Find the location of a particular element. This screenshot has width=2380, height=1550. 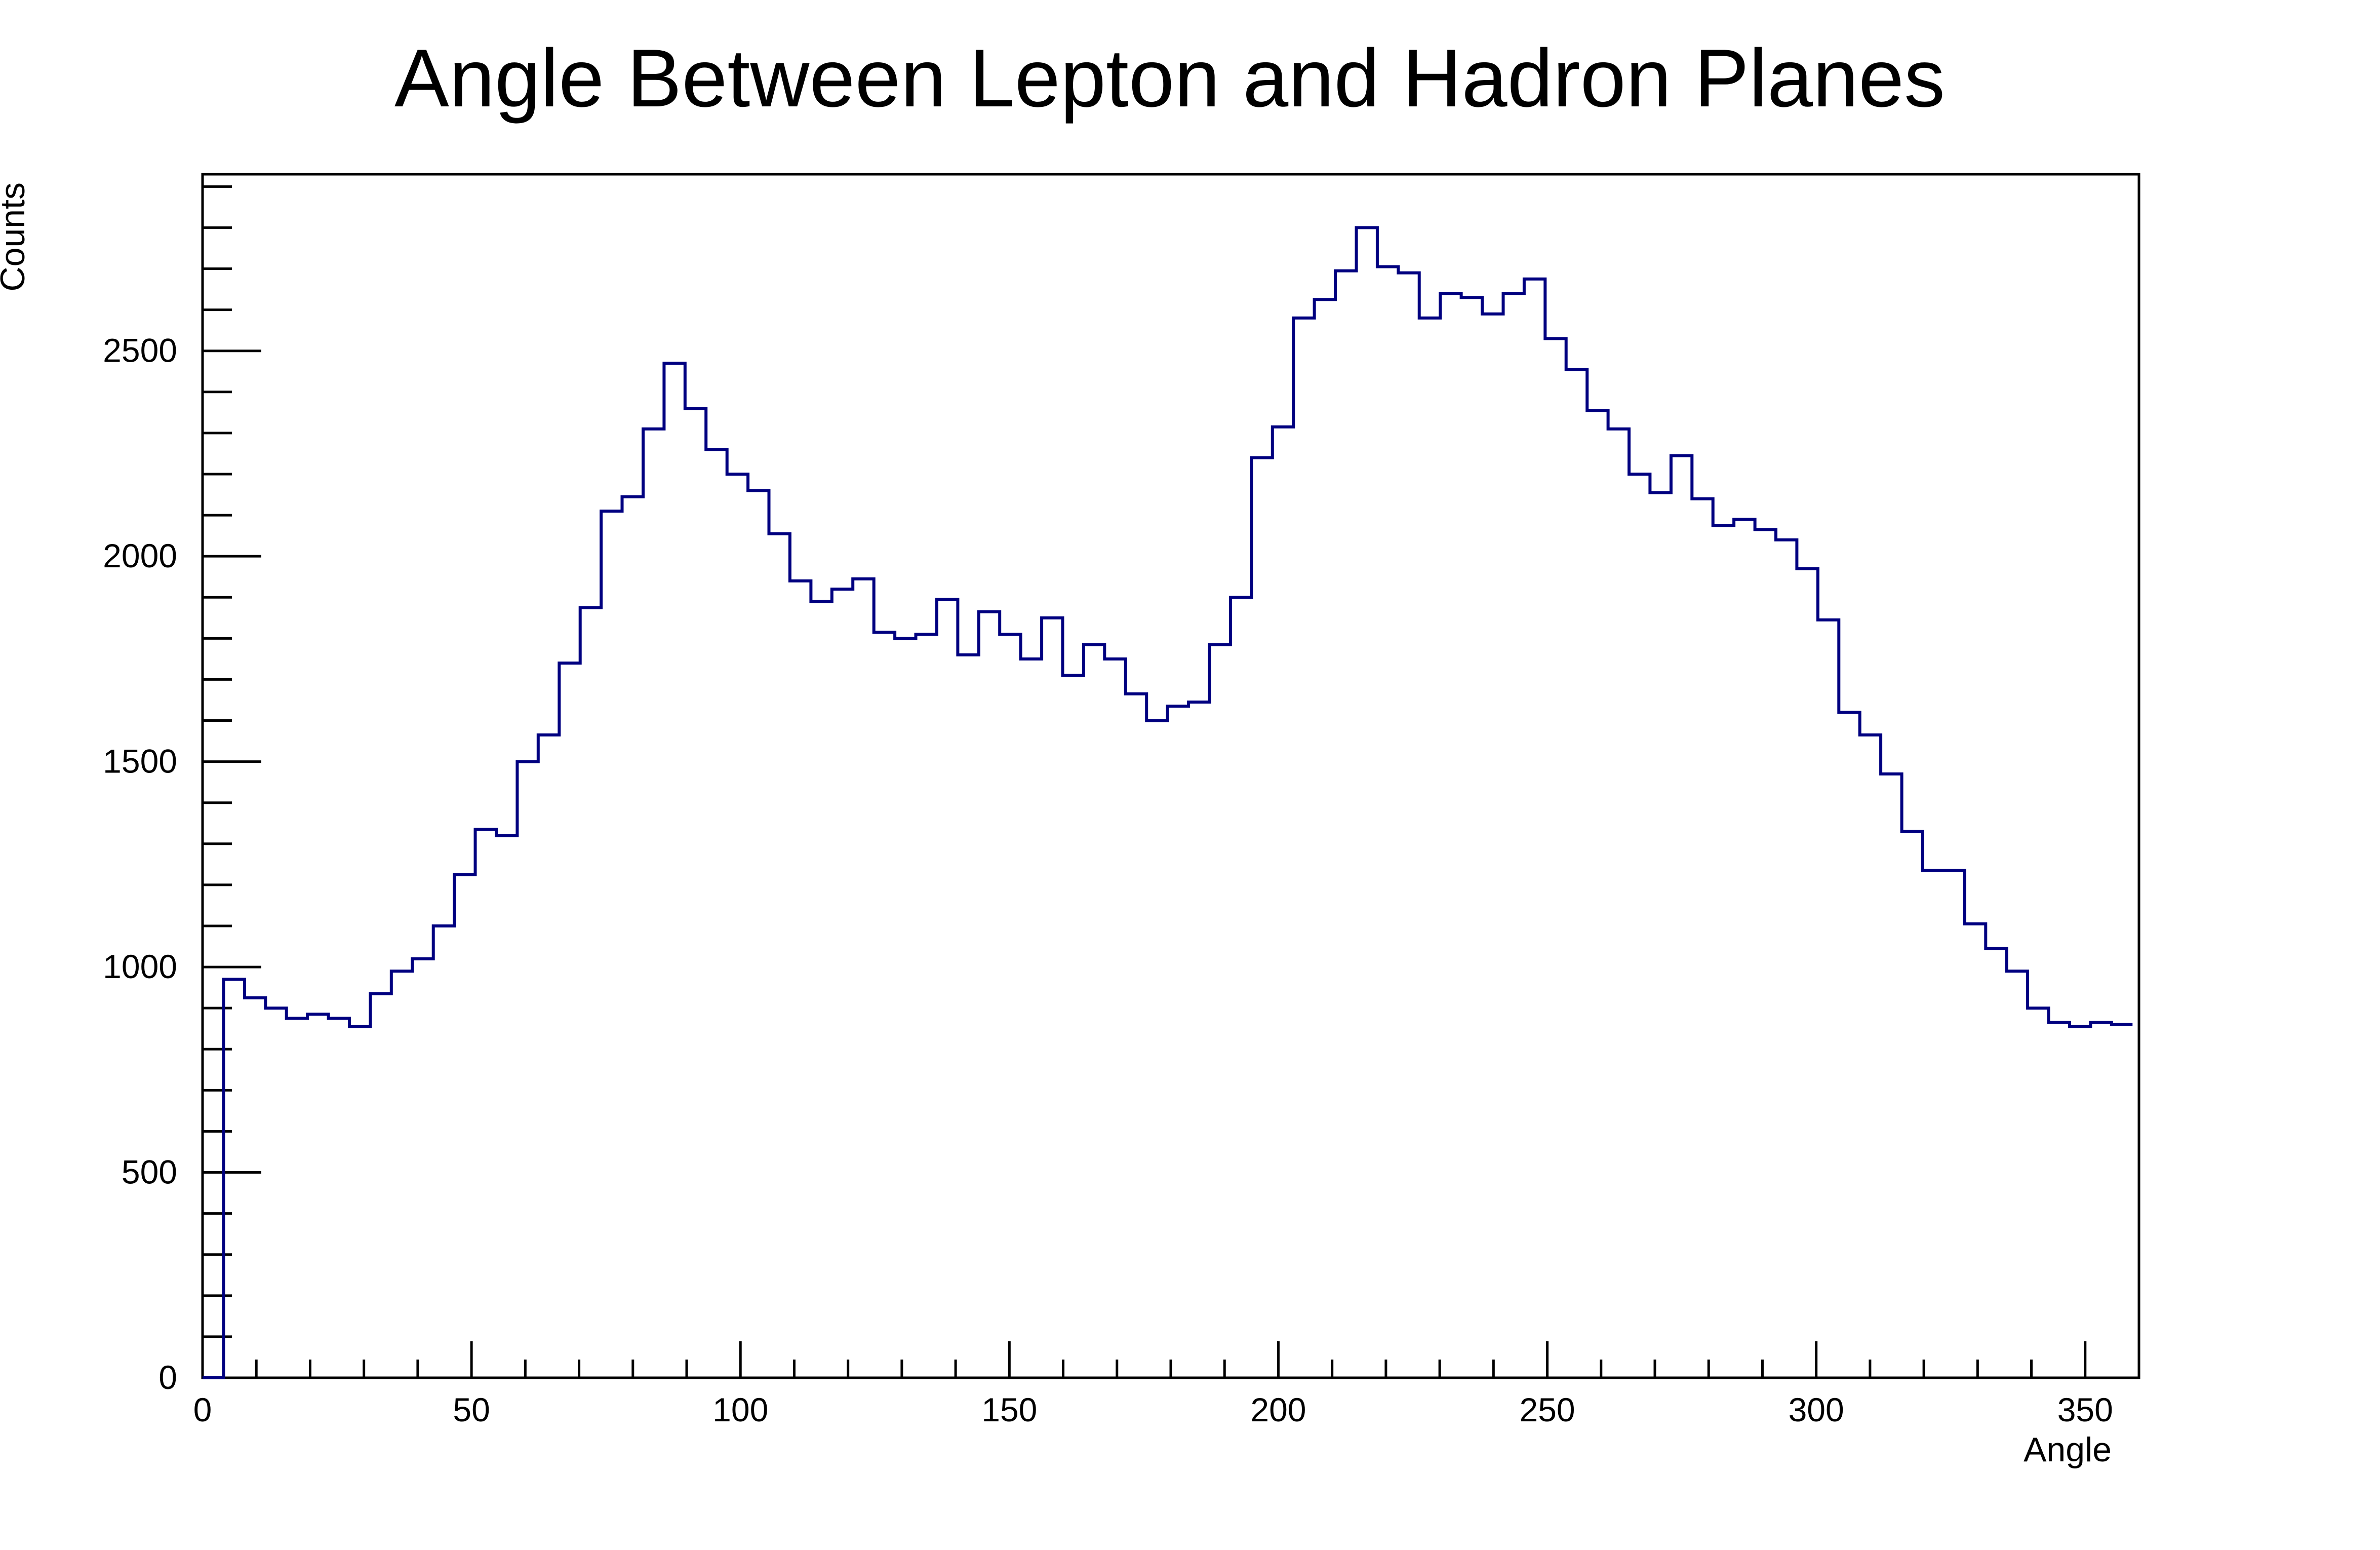

x-tick-label: 250 is located at coordinates (1547, 1409).